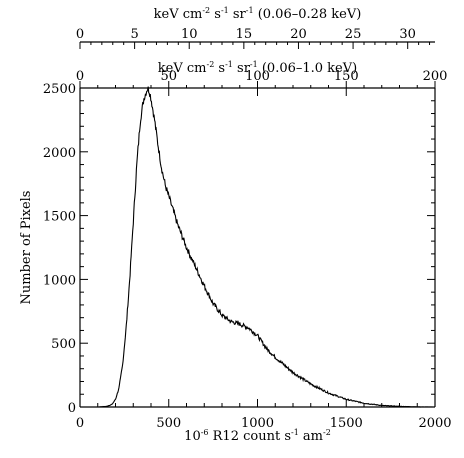  Describe the element at coordinates (298, 34) in the screenshot. I see `x-top2-tick-label: 20` at that location.